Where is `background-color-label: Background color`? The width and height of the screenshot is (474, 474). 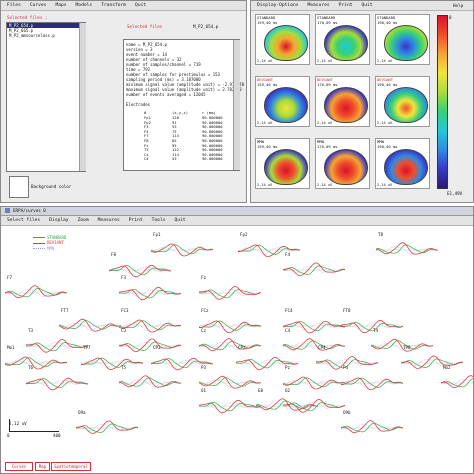 background-color-label: Background color is located at coordinates (51, 186).